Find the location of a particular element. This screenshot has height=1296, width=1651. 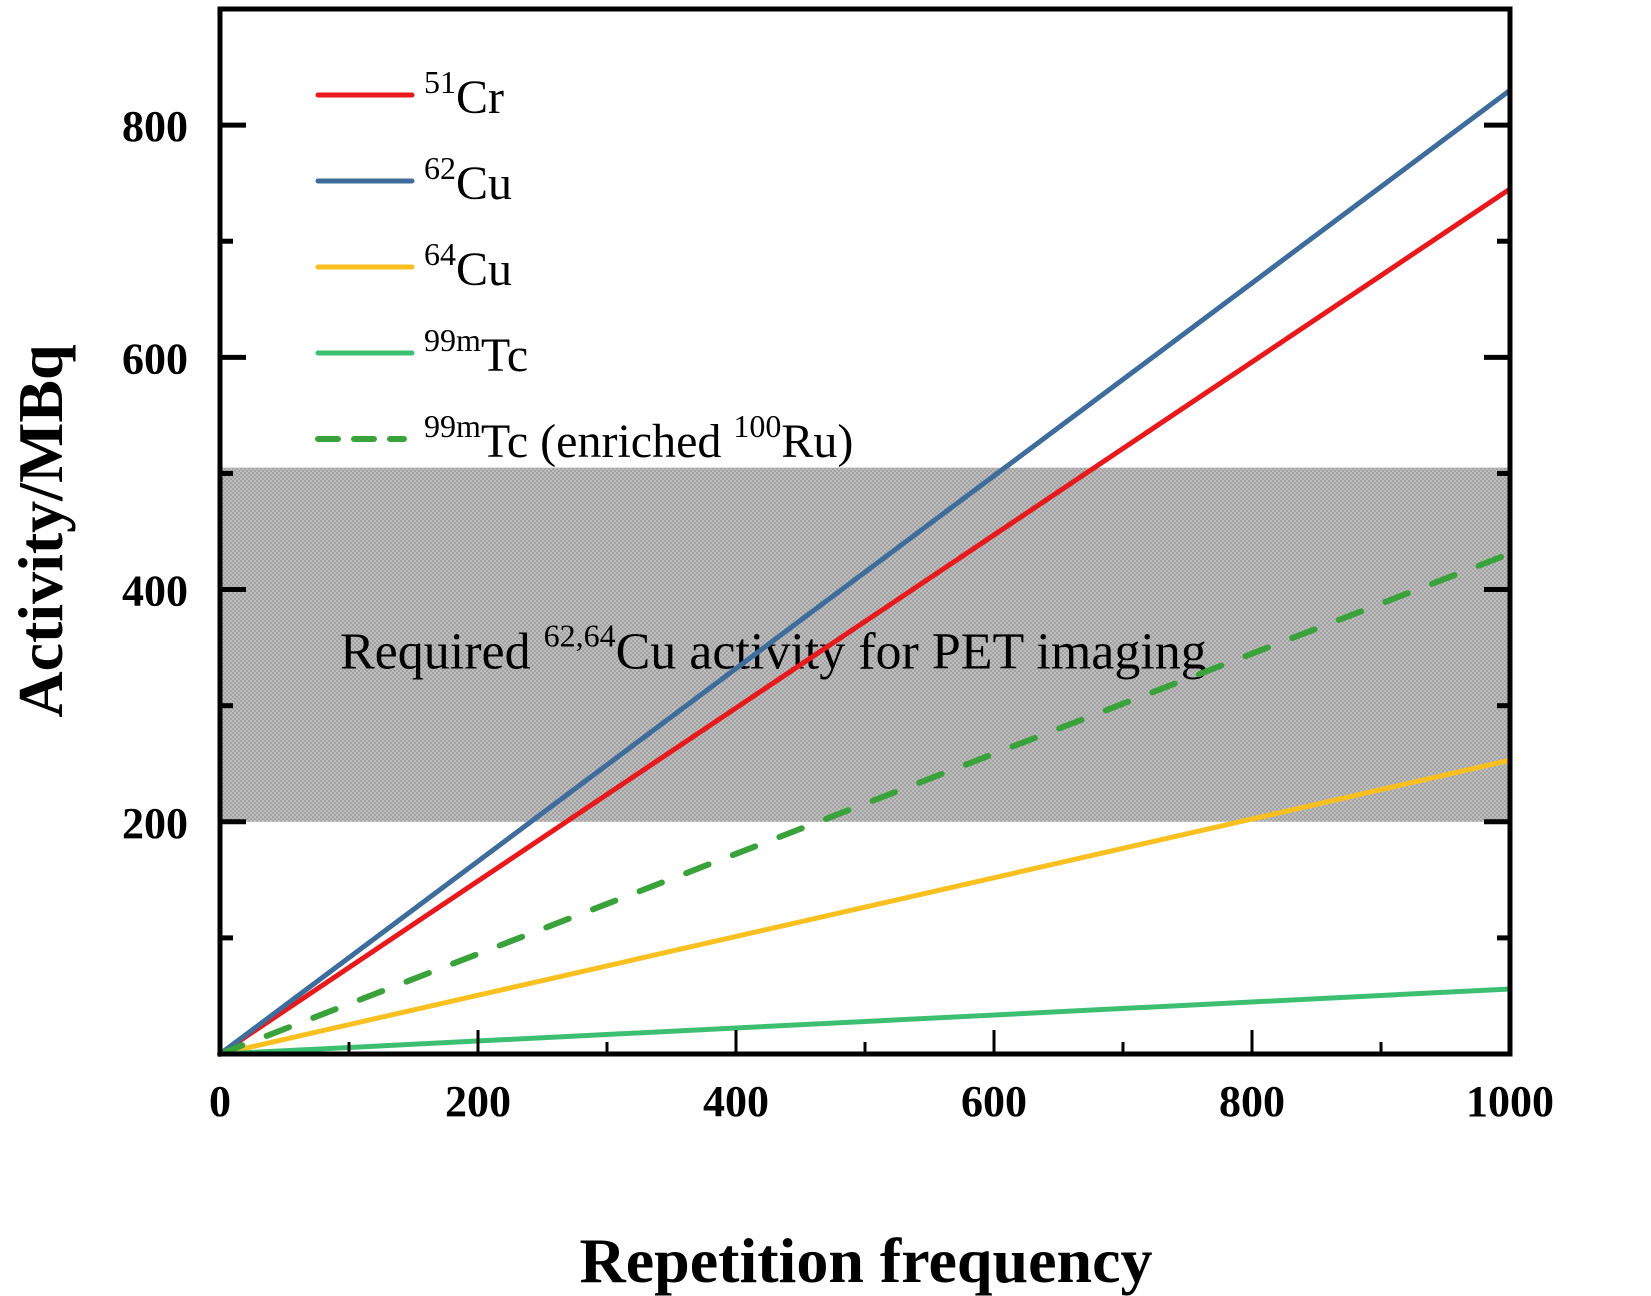

legend: 51Cr 62Cu 64Cu 99mTc 99mTc (enriched 100Ru) is located at coordinates (584, 266).